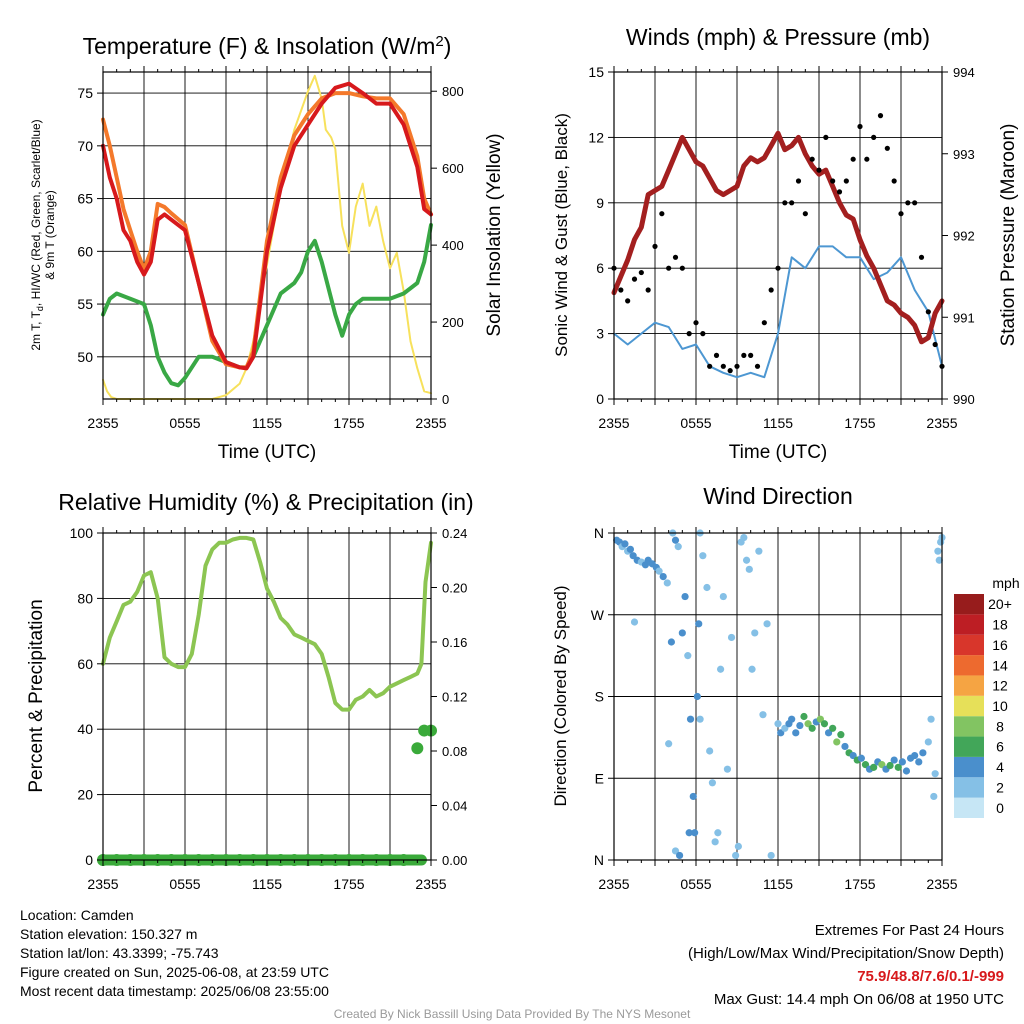 This screenshot has width=1024, height=1024. Describe the element at coordinates (778, 452) in the screenshot. I see `wind-x-axis-label: Time (UTC)` at that location.